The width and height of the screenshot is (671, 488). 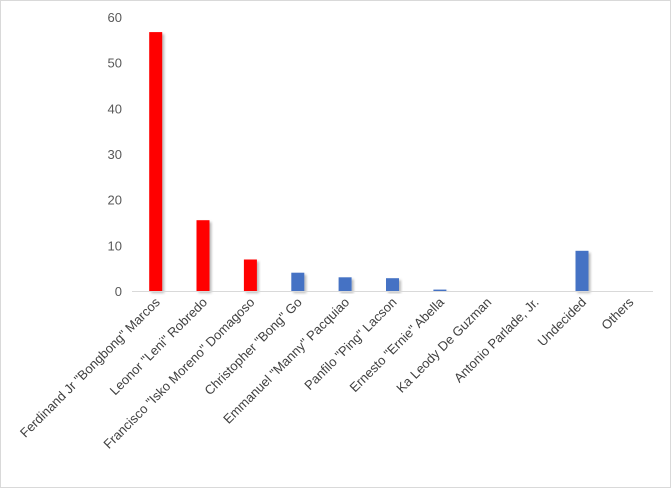 I want to click on y-tick-label: 50, so click(x=115, y=63).